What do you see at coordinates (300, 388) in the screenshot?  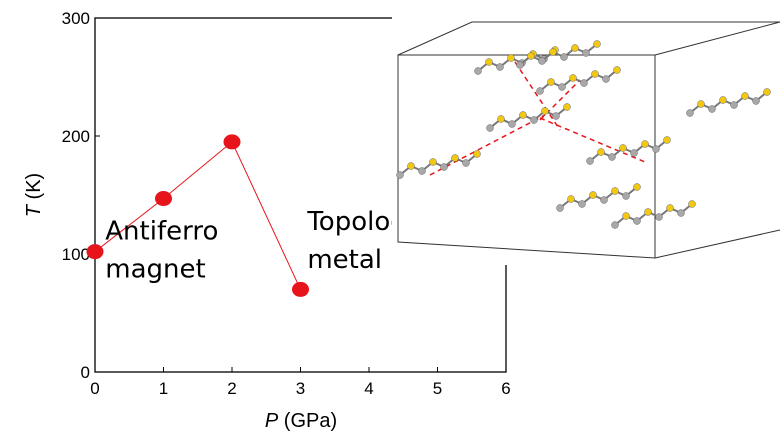 I see `x-tick-label: 3` at bounding box center [300, 388].